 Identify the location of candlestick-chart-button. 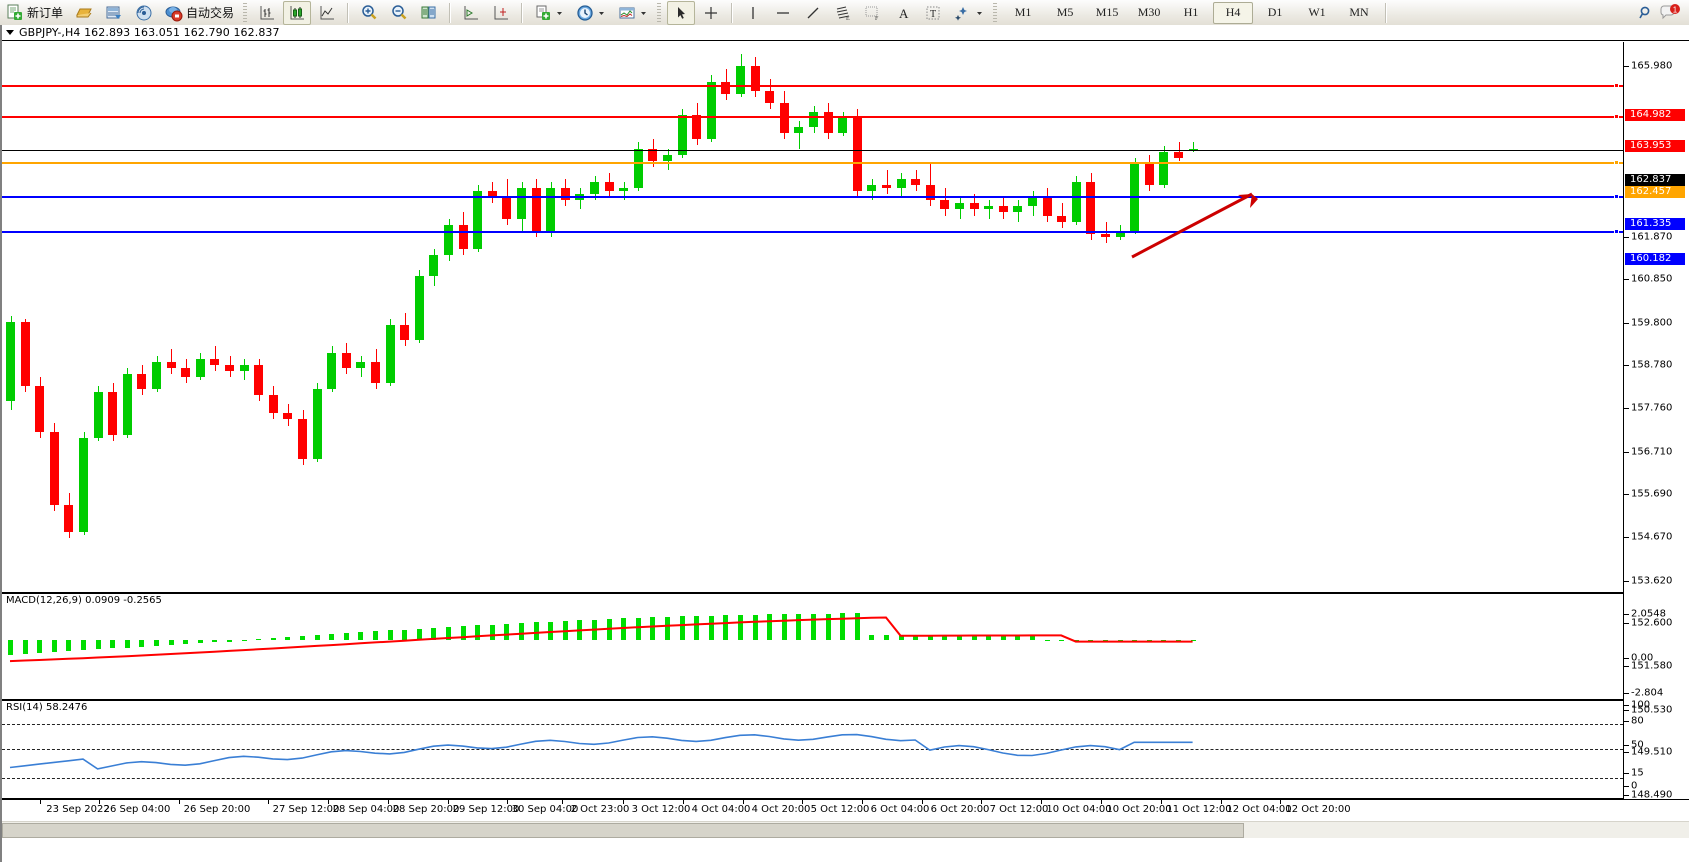
(297, 12).